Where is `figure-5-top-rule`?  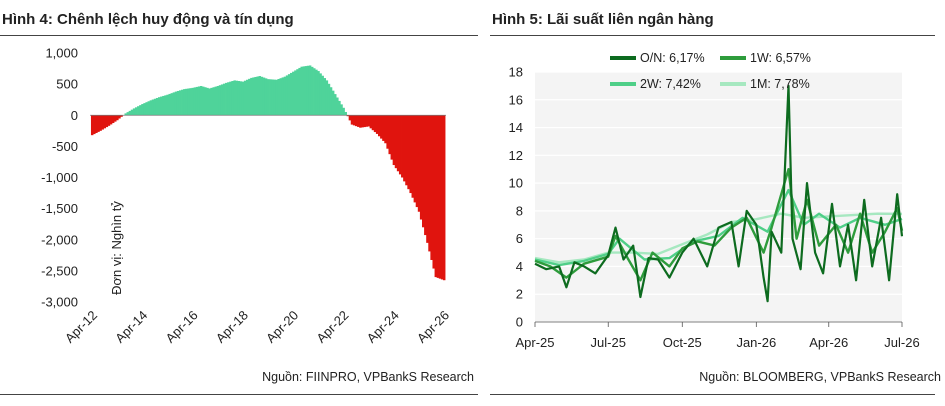 figure-5-top-rule is located at coordinates (712, 35).